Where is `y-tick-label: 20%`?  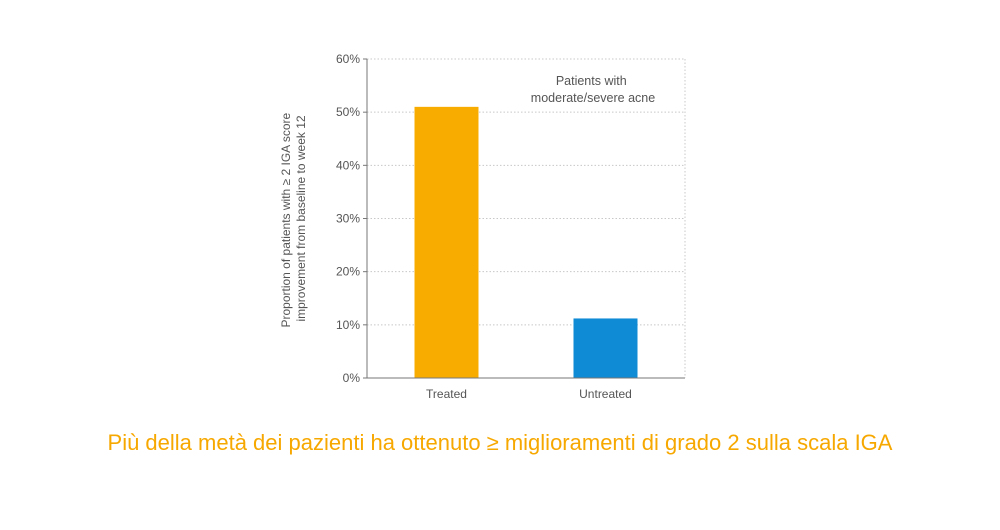 y-tick-label: 20% is located at coordinates (348, 272).